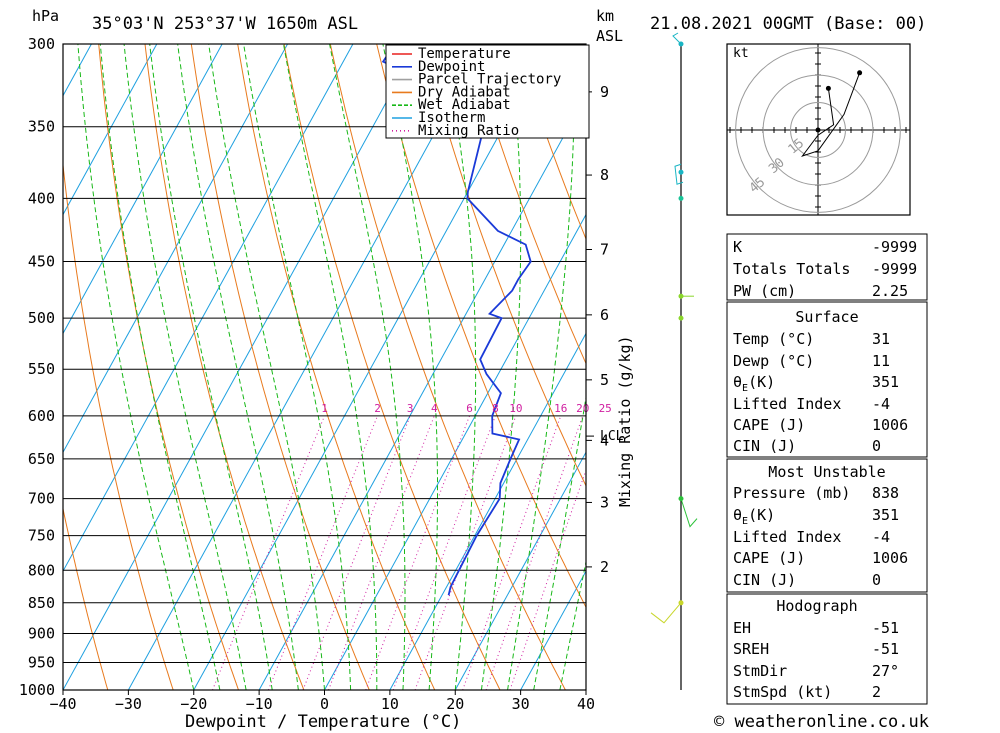 This screenshot has height=733, width=1000. Describe the element at coordinates (62, 704) in the screenshot. I see `x-tick-label: −40` at that location.